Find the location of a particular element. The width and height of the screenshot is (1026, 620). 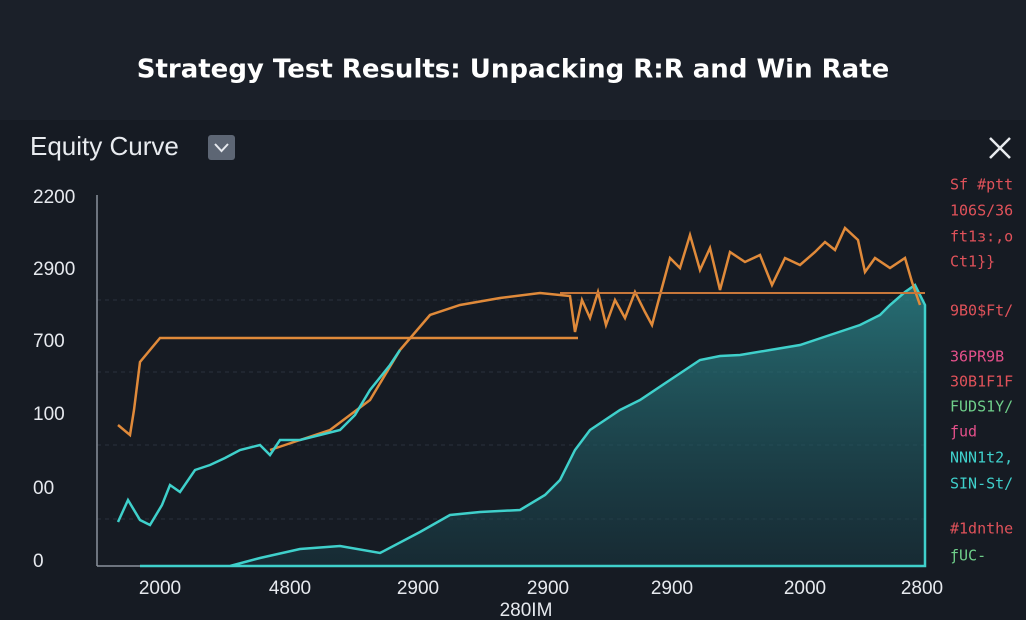

panel-title: Equity Curve is located at coordinates (104, 146).